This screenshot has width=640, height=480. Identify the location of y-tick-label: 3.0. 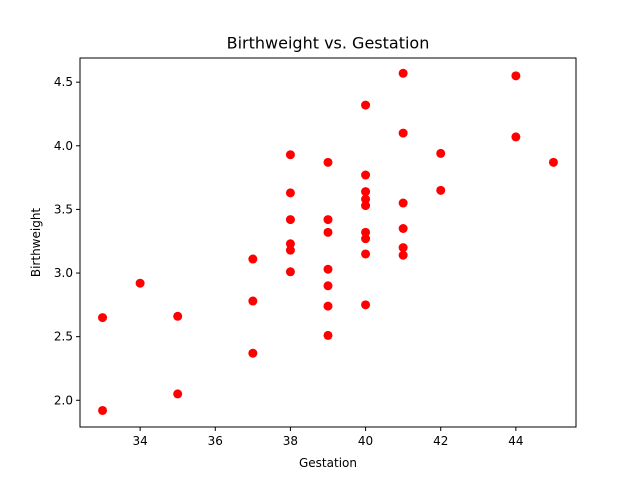
(63, 273).